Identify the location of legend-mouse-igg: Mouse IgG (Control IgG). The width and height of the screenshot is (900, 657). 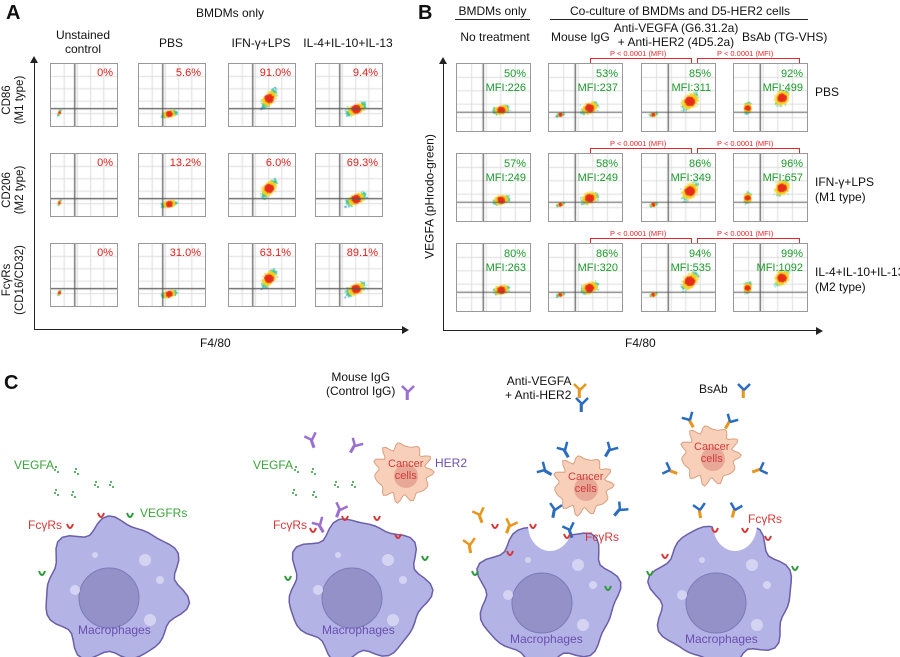
(361, 384).